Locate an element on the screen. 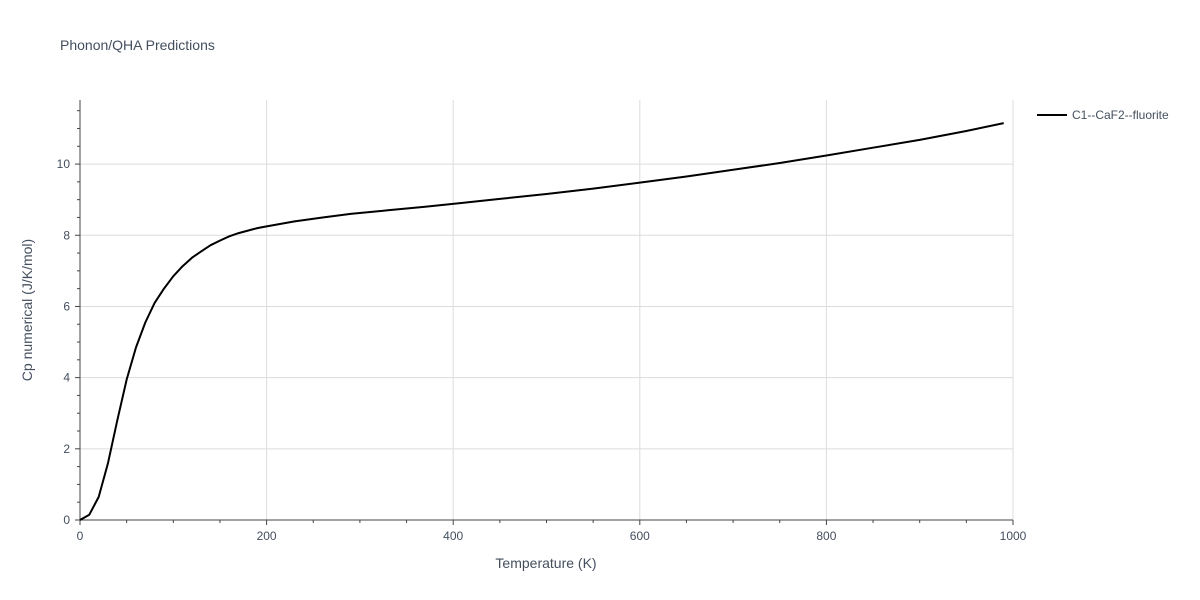 This screenshot has width=1200, height=600. y-tick-label: 0 is located at coordinates (66, 520).